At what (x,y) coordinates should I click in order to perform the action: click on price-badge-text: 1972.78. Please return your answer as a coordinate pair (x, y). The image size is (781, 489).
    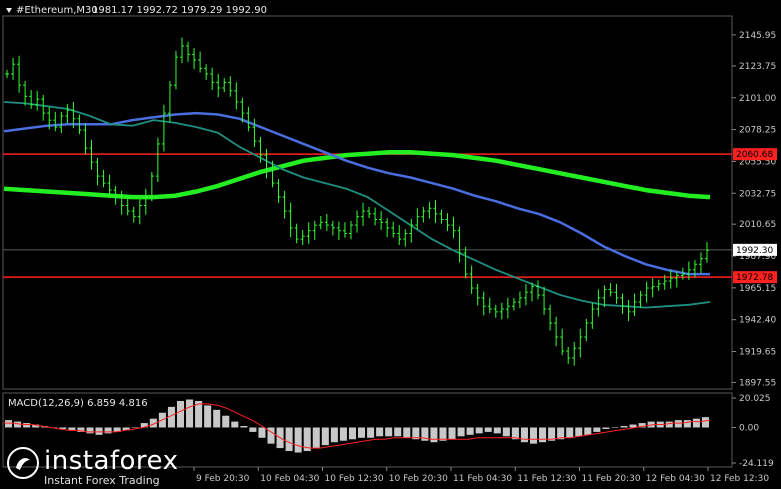
    Looking at the image, I should click on (754, 278).